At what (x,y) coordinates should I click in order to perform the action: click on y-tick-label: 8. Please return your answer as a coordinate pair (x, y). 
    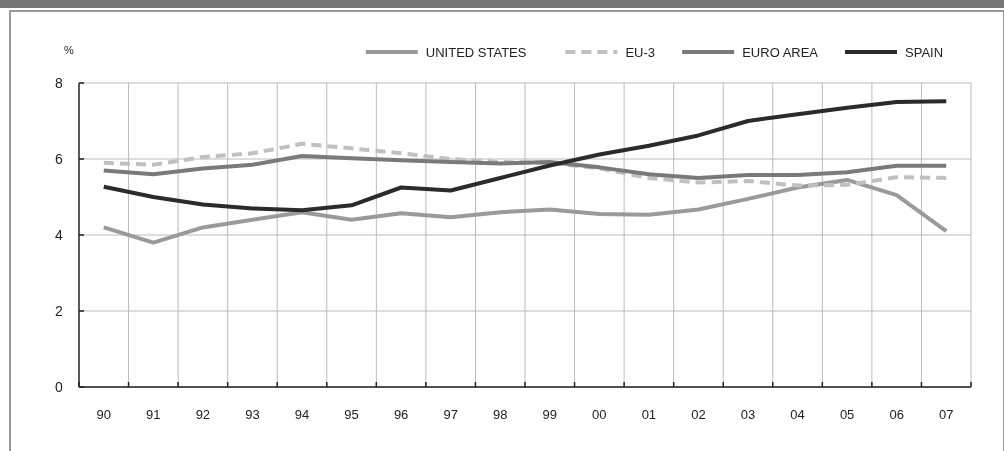
    Looking at the image, I should click on (59, 82).